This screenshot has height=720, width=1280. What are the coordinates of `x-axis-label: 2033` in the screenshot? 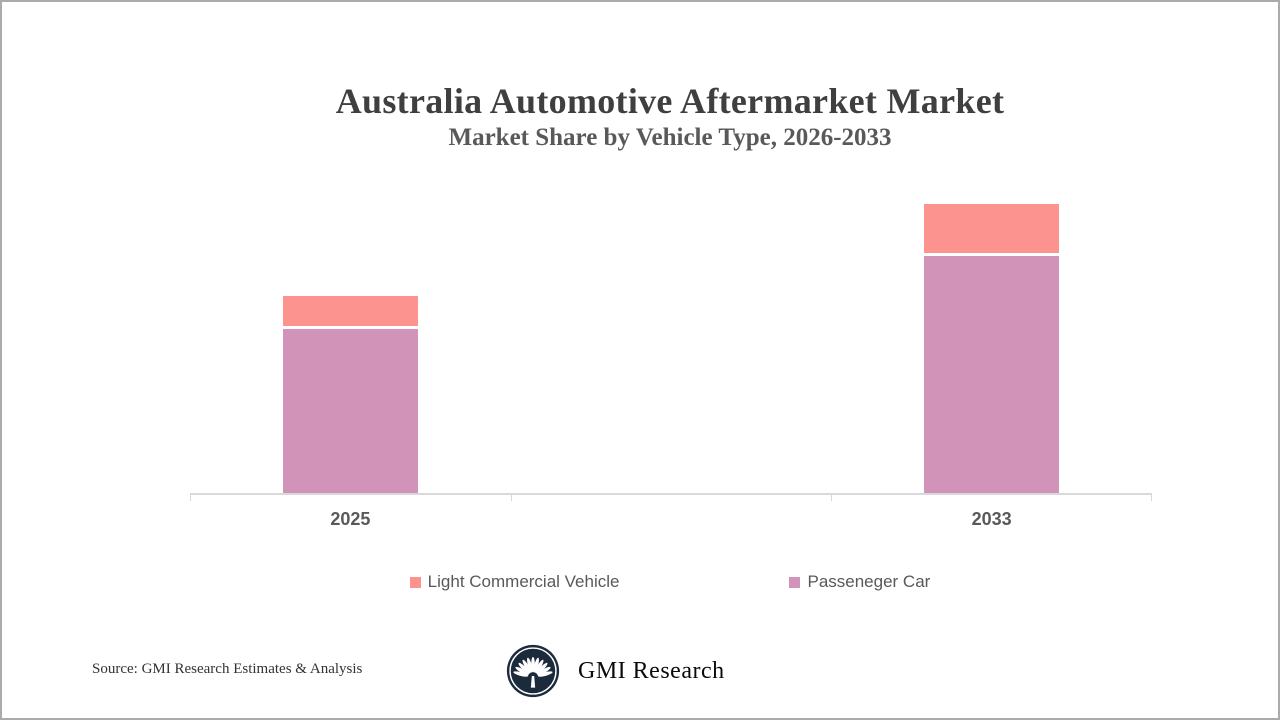 It's located at (991, 519).